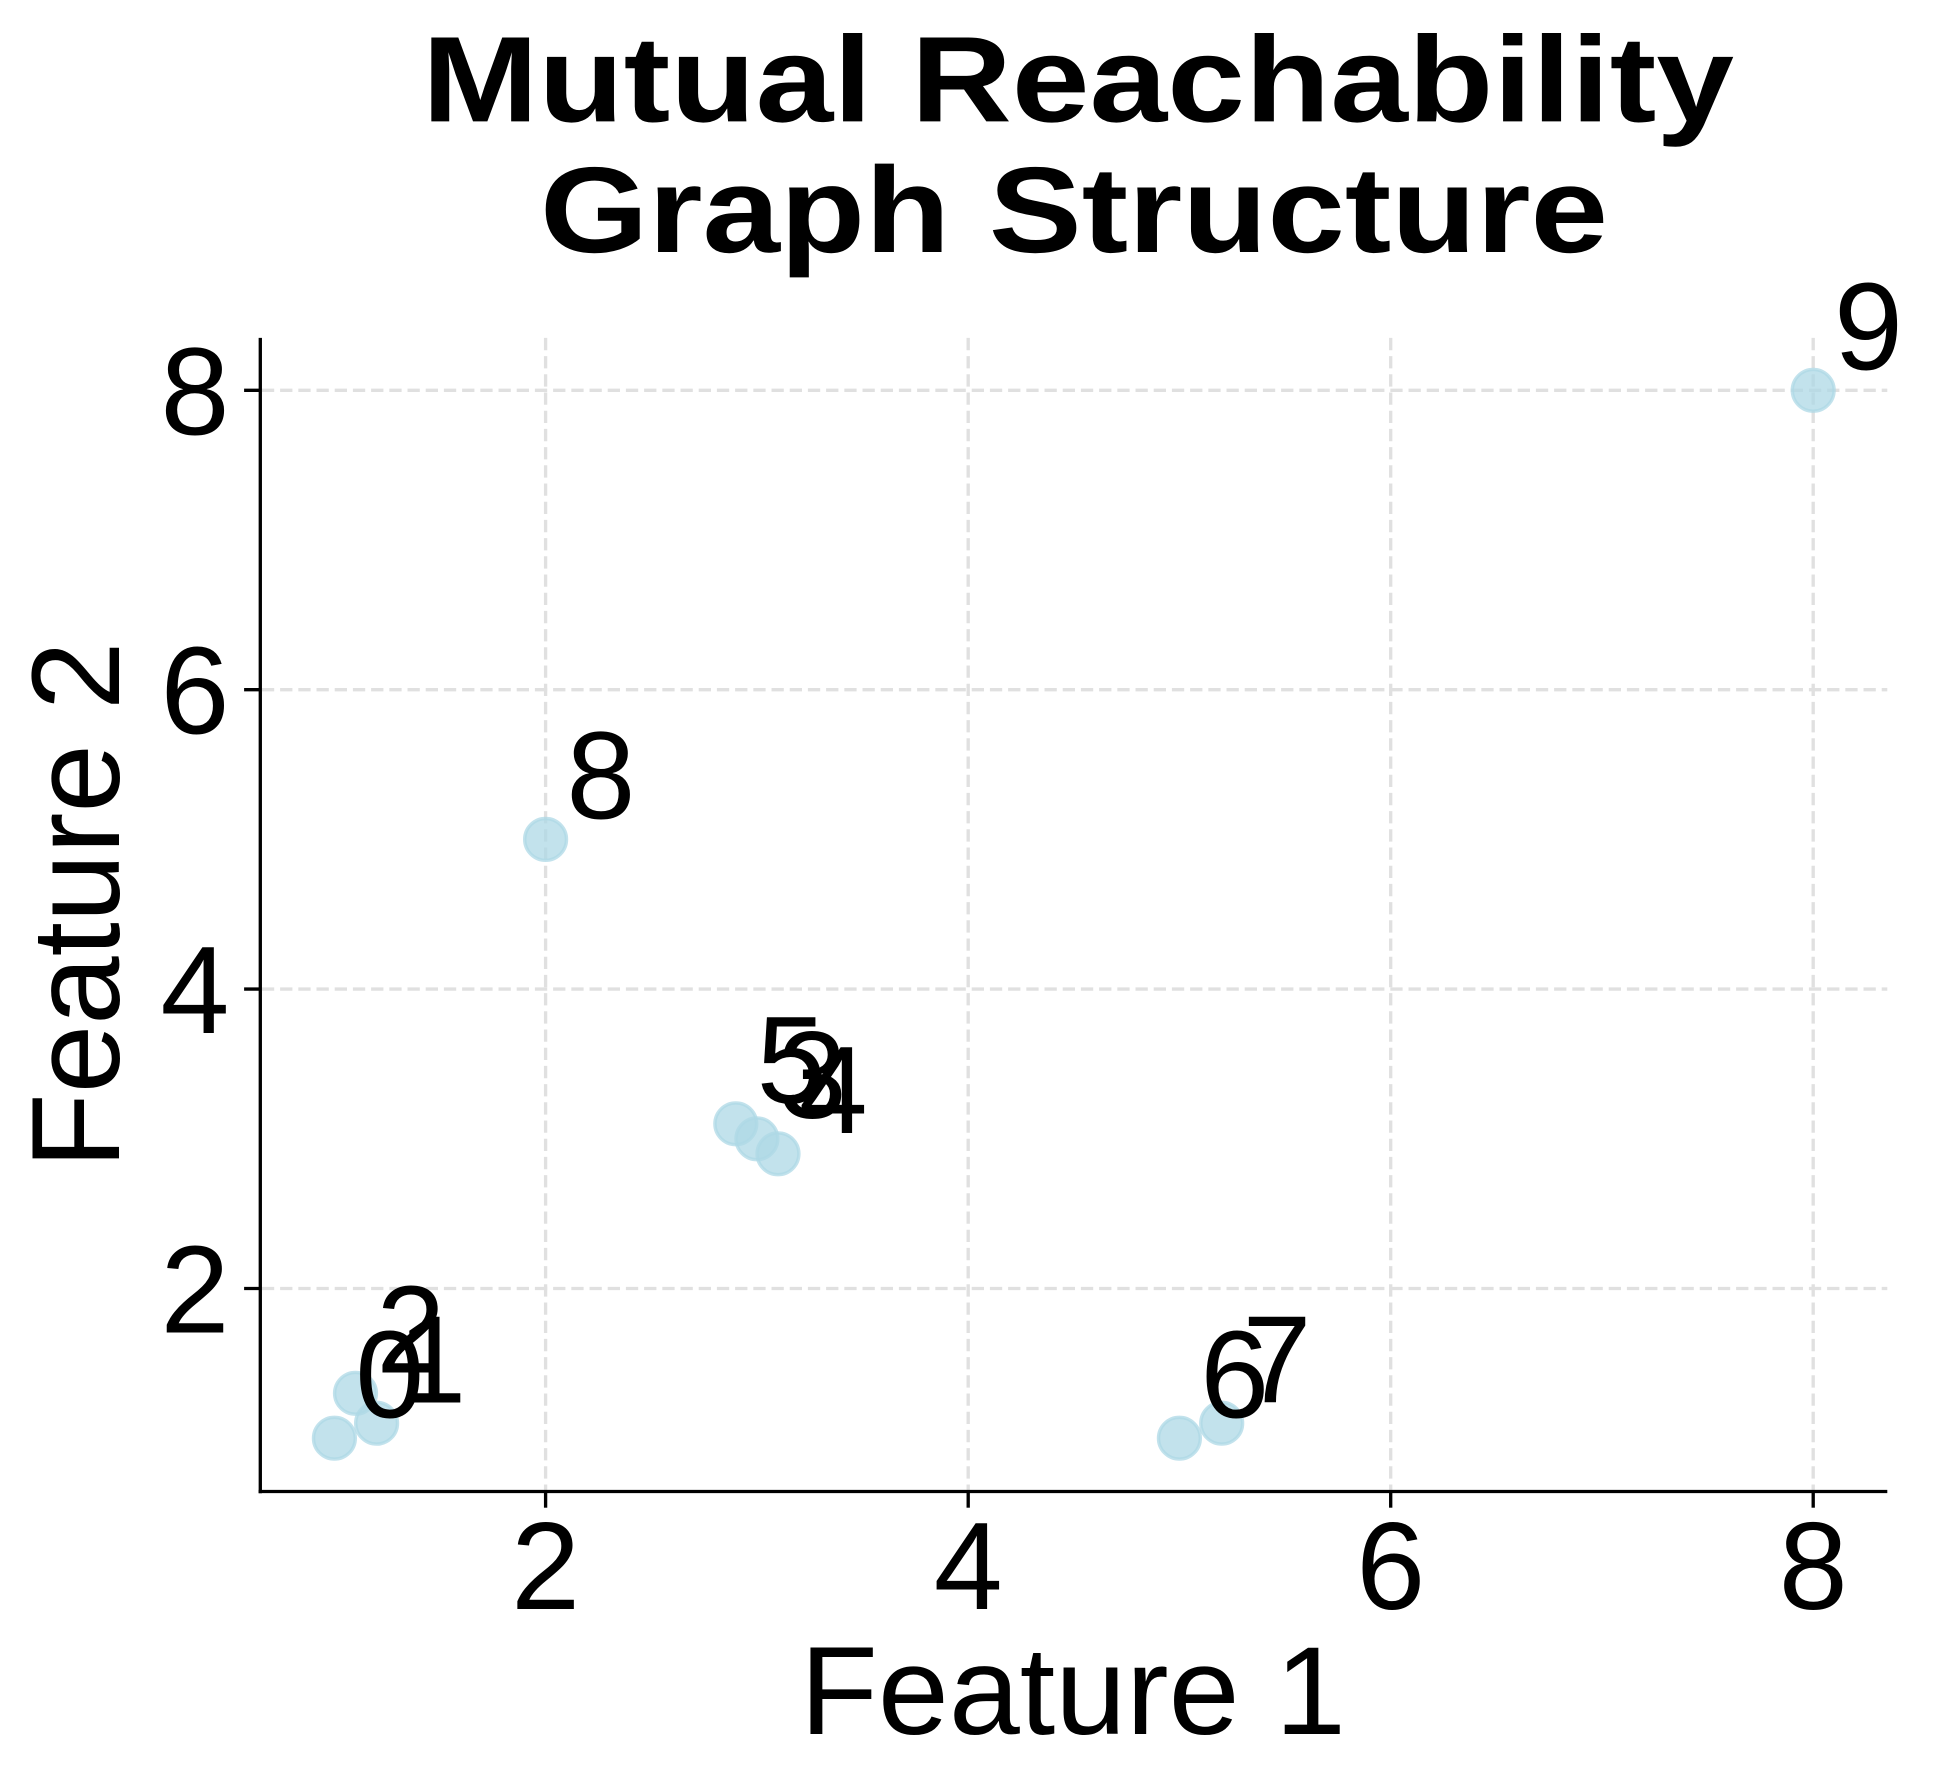 The width and height of the screenshot is (1938, 1788). I want to click on svg-text: 1, so click(431, 1360).